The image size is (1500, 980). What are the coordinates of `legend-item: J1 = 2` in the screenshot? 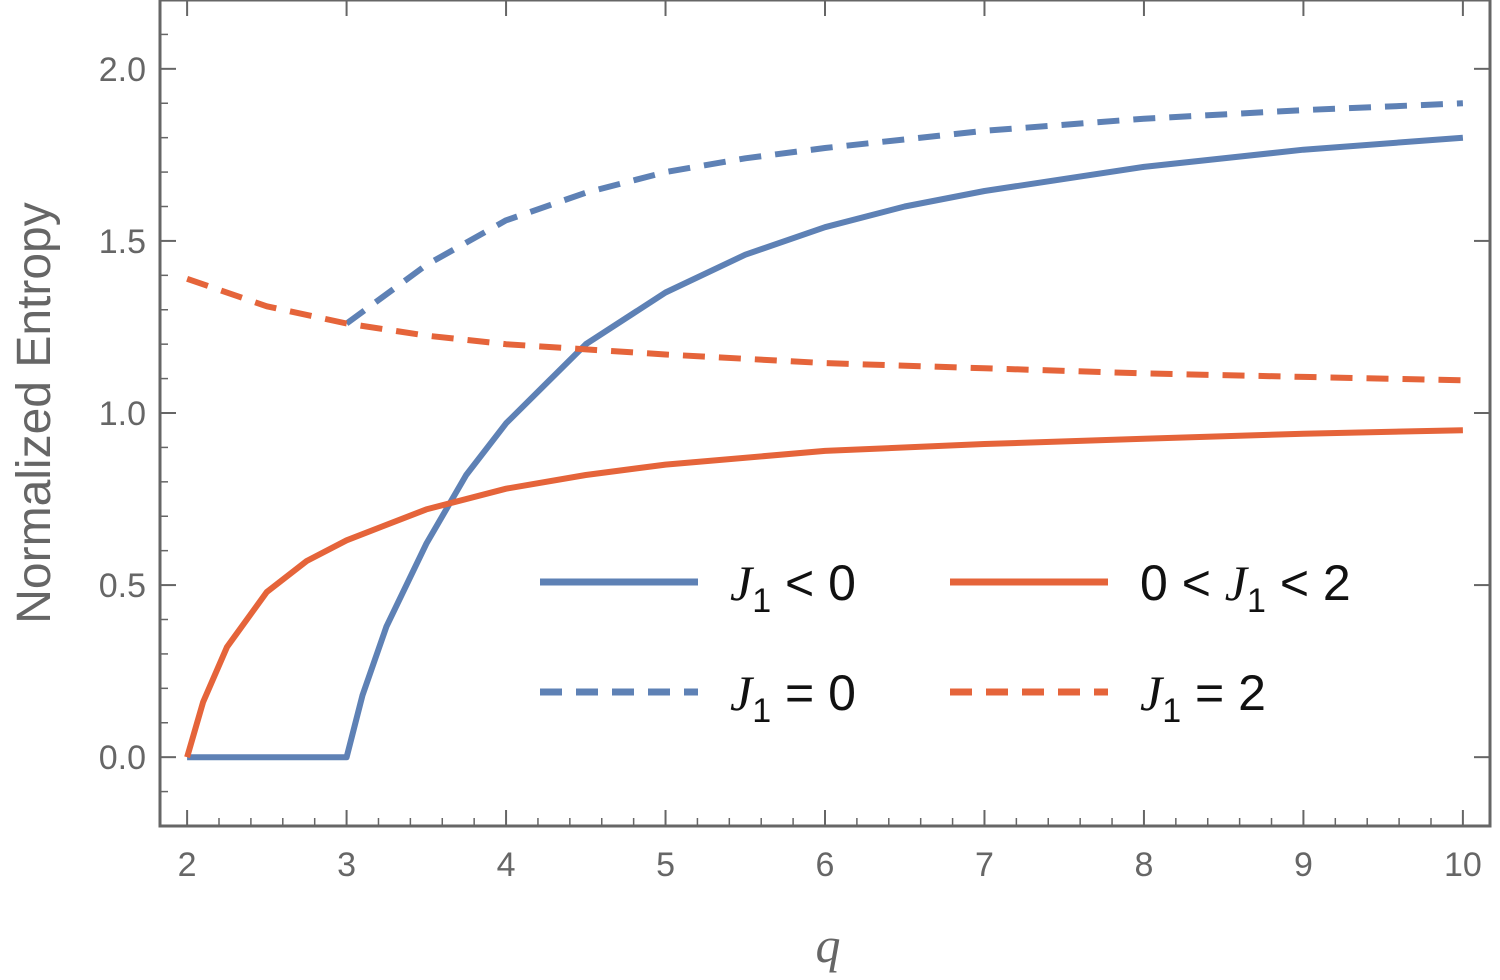 It's located at (1108, 697).